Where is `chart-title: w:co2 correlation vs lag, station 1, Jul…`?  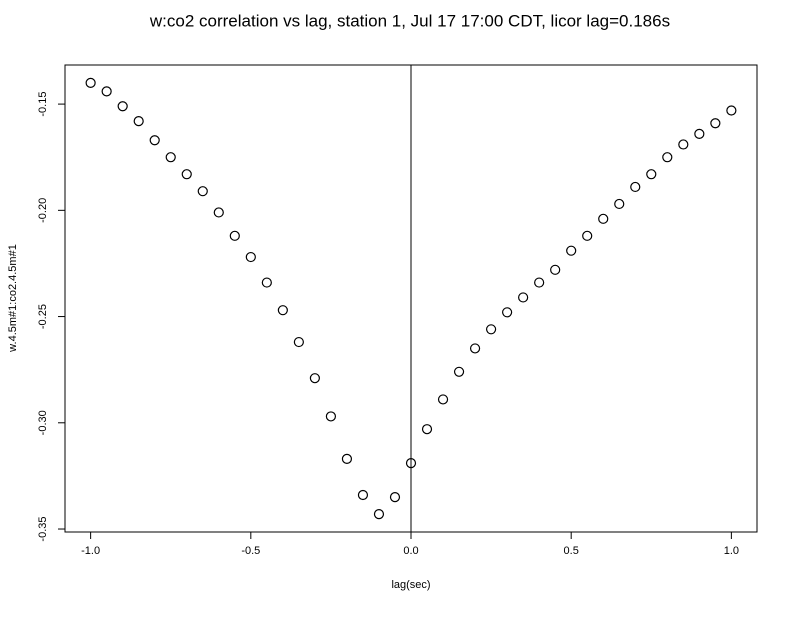 chart-title: w:co2 correlation vs lag, station 1, Jul… is located at coordinates (409, 20).